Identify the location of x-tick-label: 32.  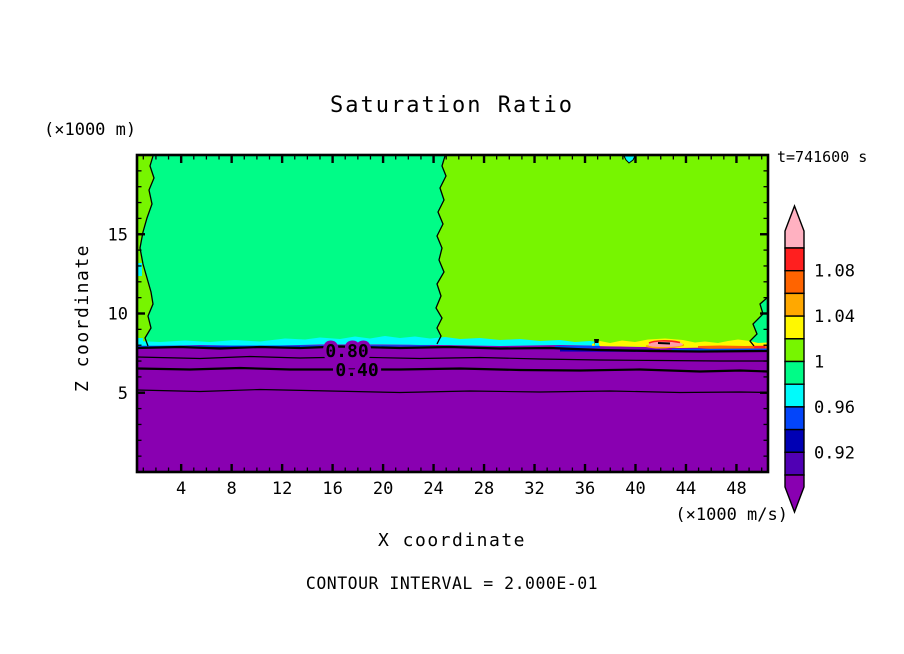
(534, 489).